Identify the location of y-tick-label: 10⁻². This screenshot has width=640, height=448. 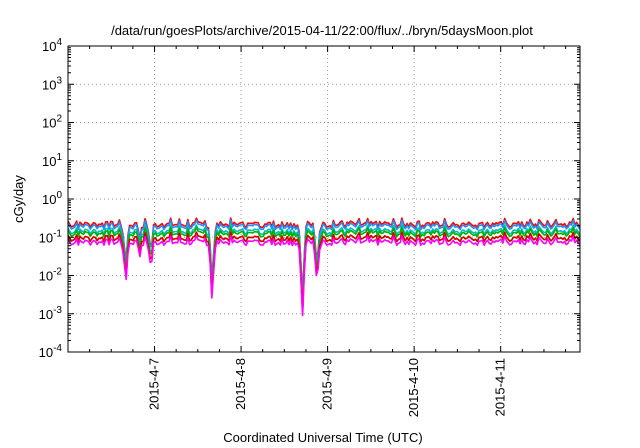
(51, 275).